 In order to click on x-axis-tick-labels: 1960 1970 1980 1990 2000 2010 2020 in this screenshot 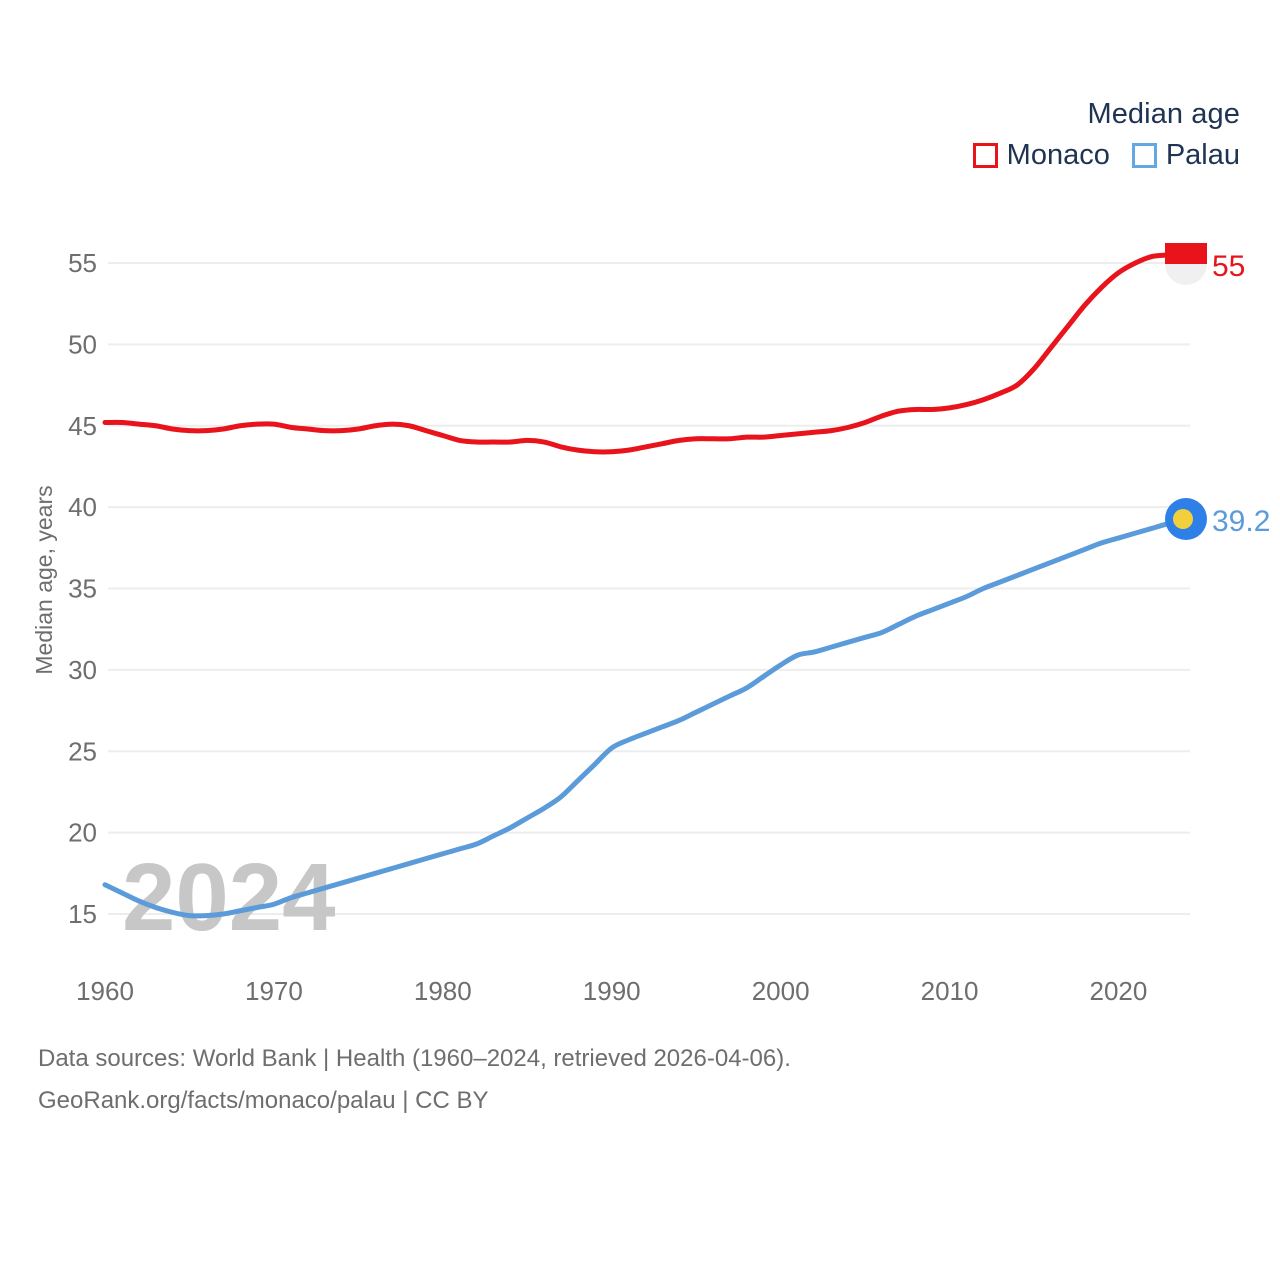, I will do `click(611, 991)`.